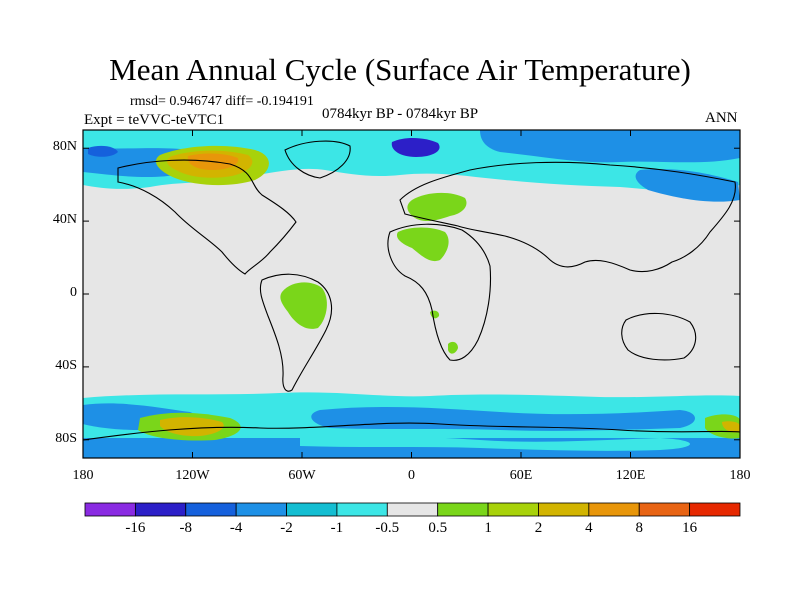  I want to click on stats-label: rmsd= 0.946747 diff= -0.194191, so click(222, 101).